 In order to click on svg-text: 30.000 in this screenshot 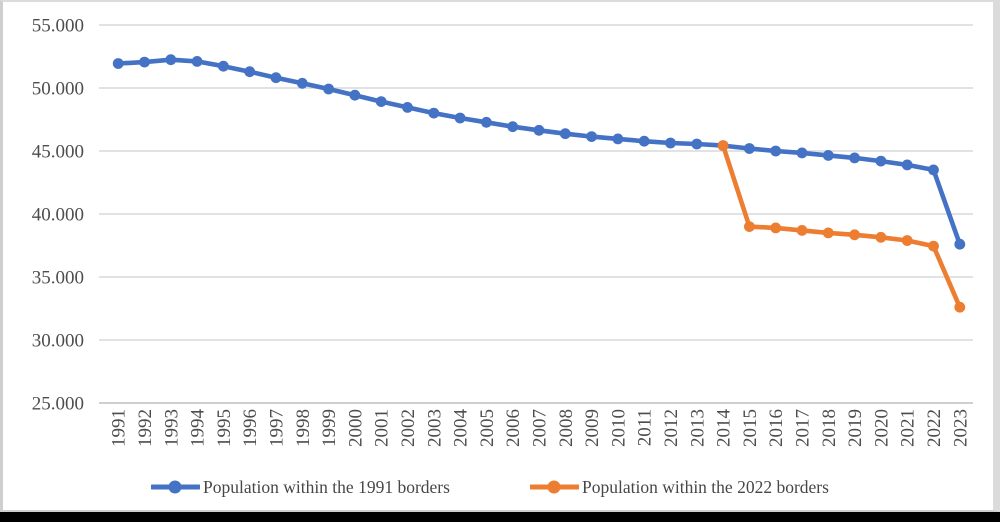, I will do `click(58, 341)`.